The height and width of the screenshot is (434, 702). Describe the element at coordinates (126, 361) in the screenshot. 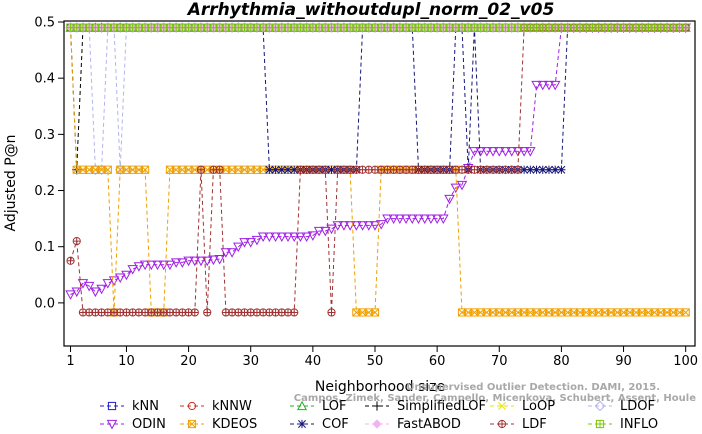

I see `x-tick-label: 10` at that location.